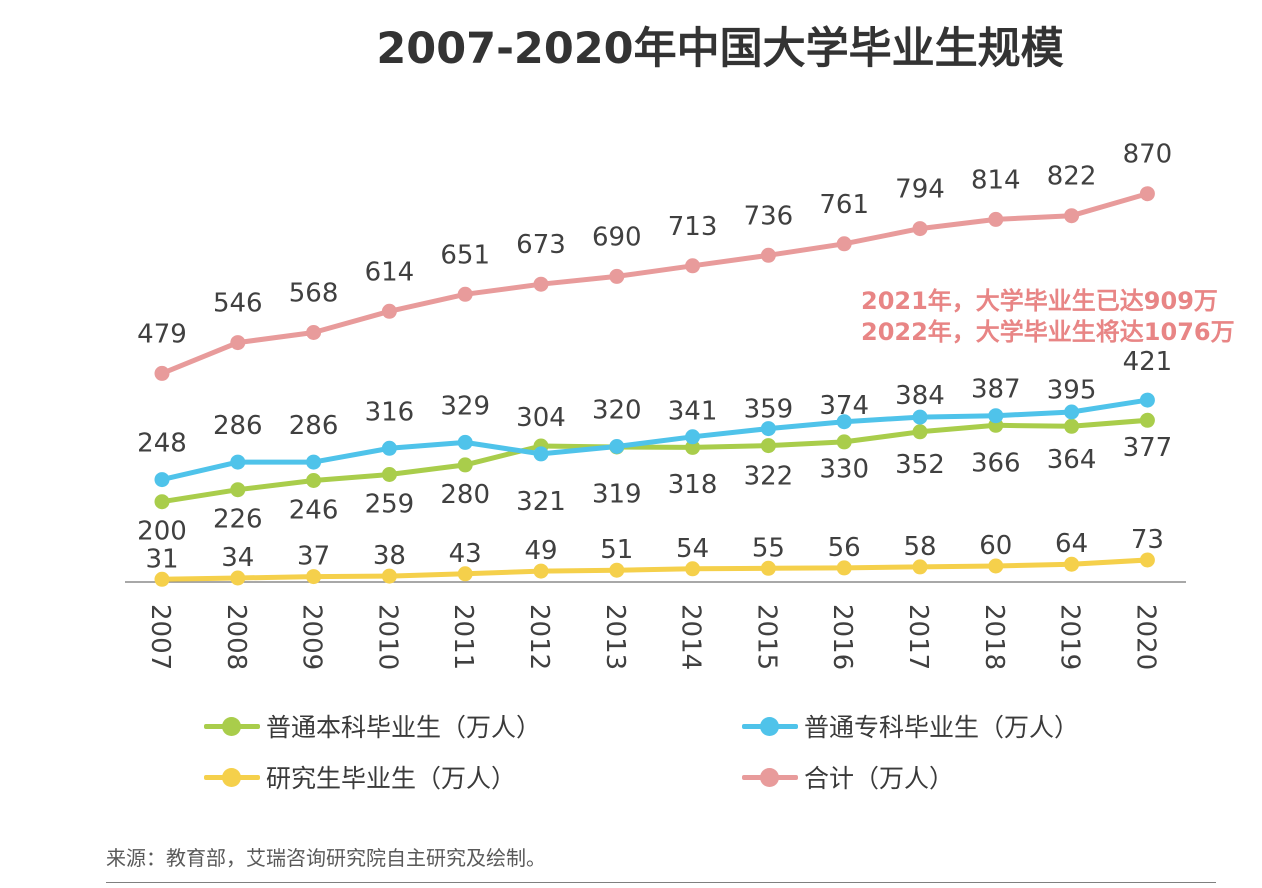 The image size is (1262, 888). Describe the element at coordinates (766, 637) in the screenshot. I see `x-tick-label-2015: 2015` at that location.